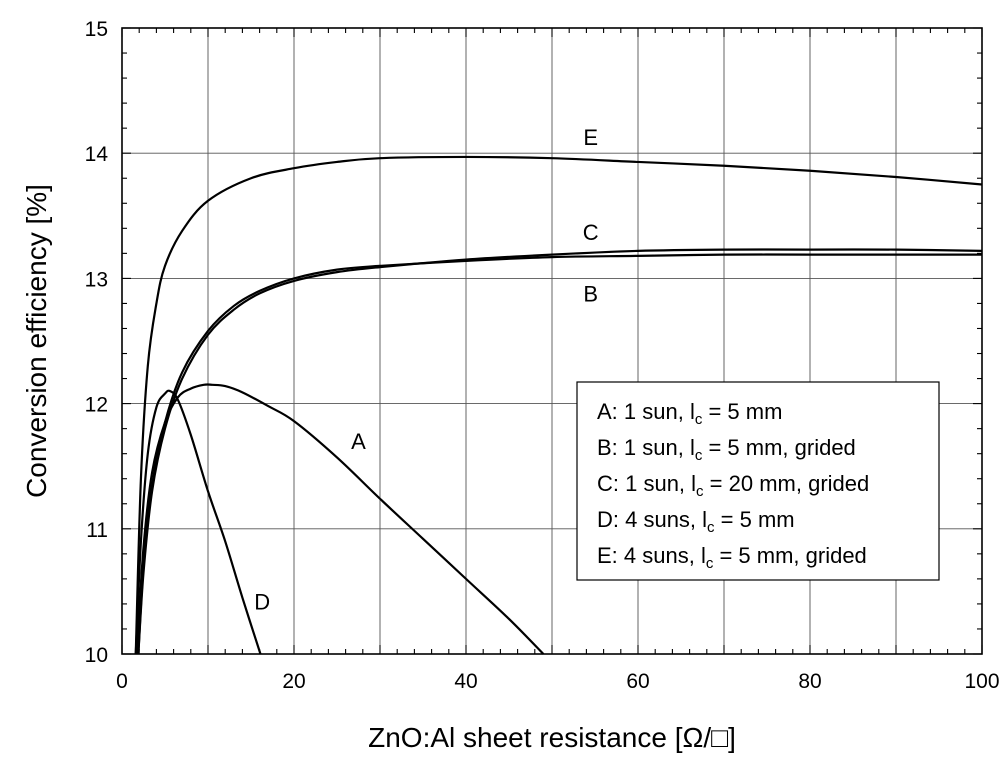 The height and width of the screenshot is (760, 1007). What do you see at coordinates (340, 519) in the screenshot?
I see `curve-A` at bounding box center [340, 519].